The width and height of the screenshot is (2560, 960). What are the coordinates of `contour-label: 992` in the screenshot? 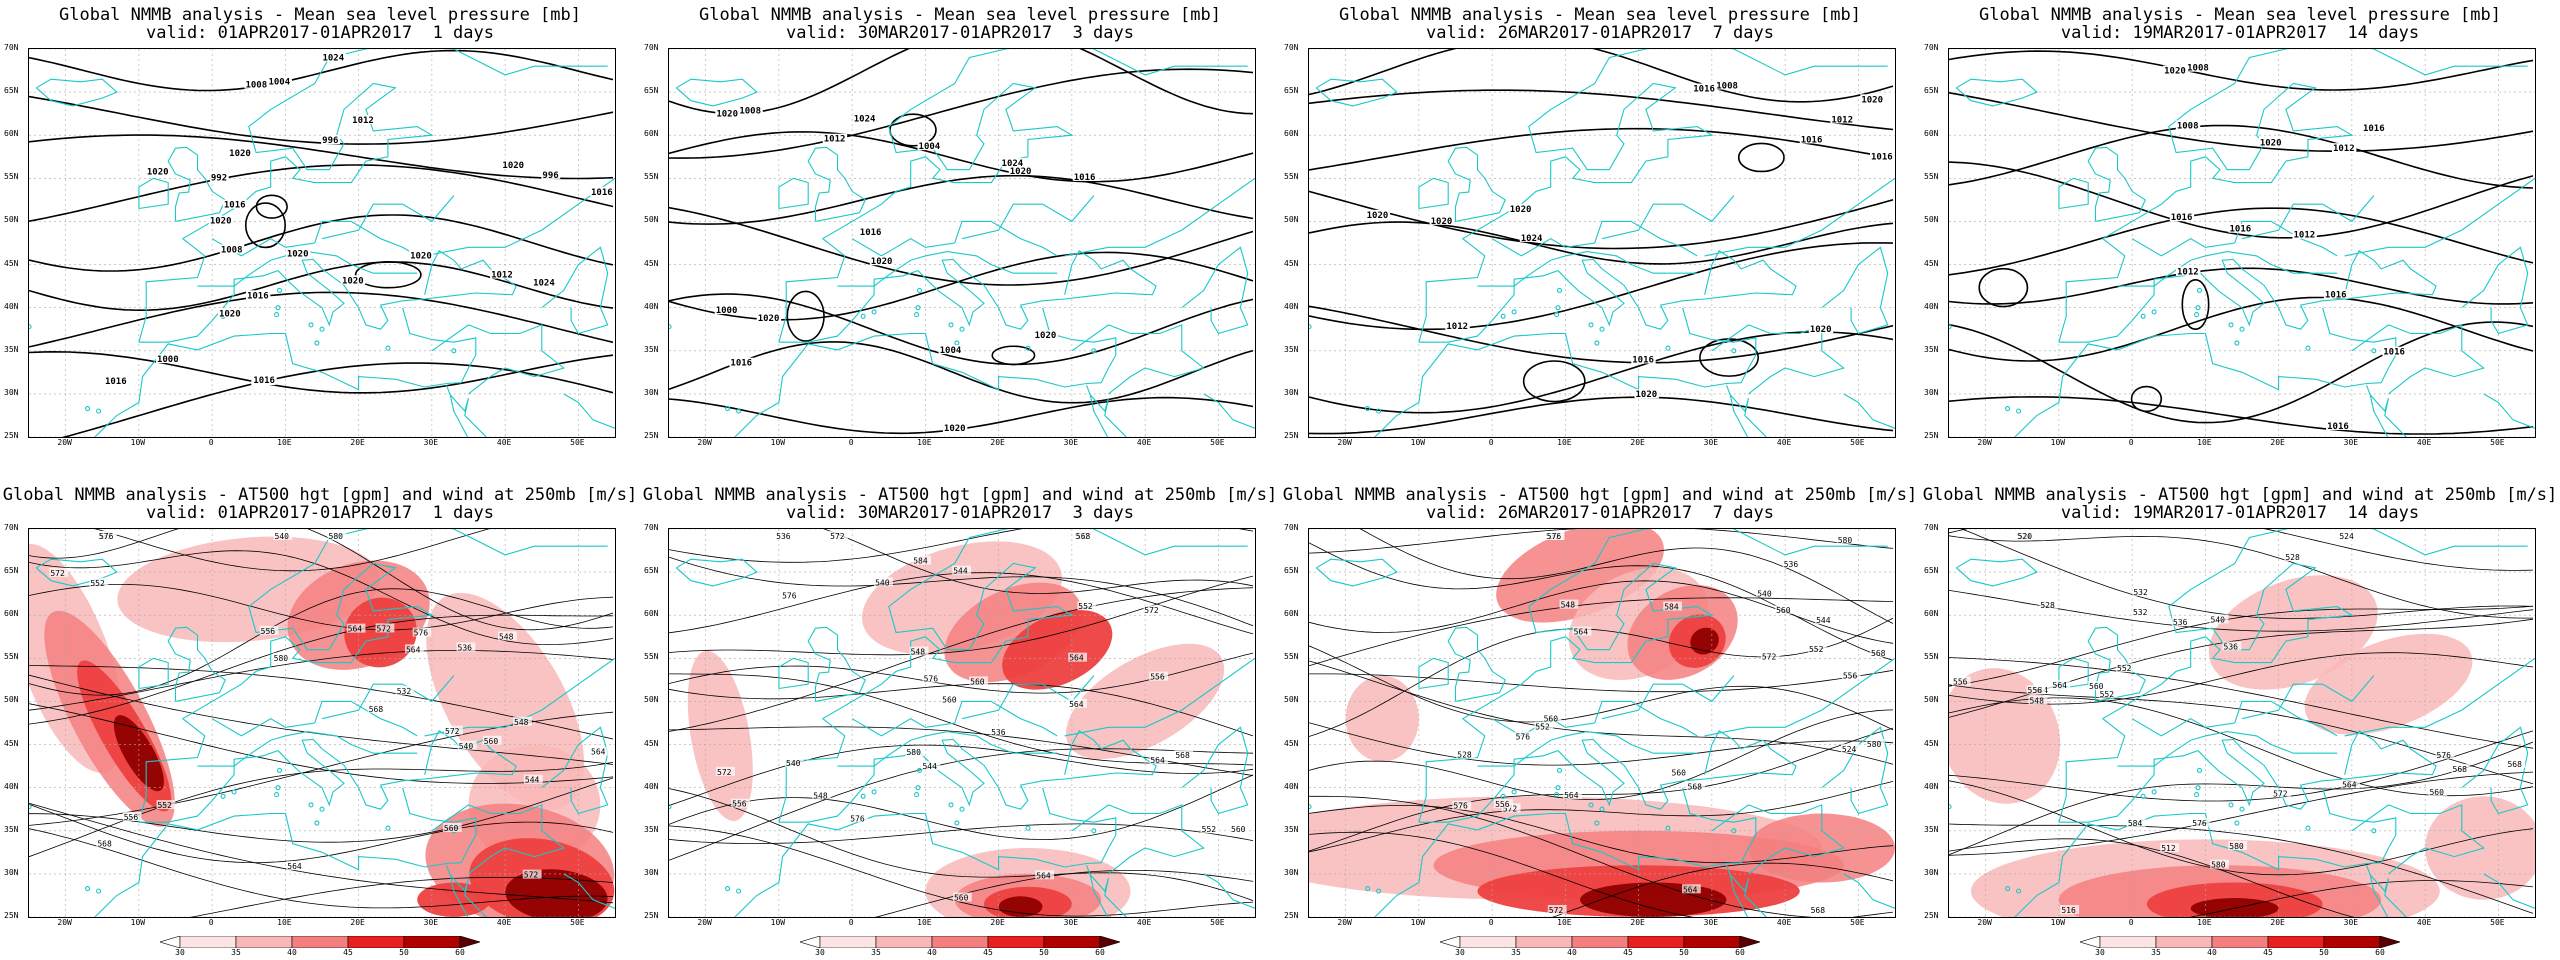 It's located at (219, 179).